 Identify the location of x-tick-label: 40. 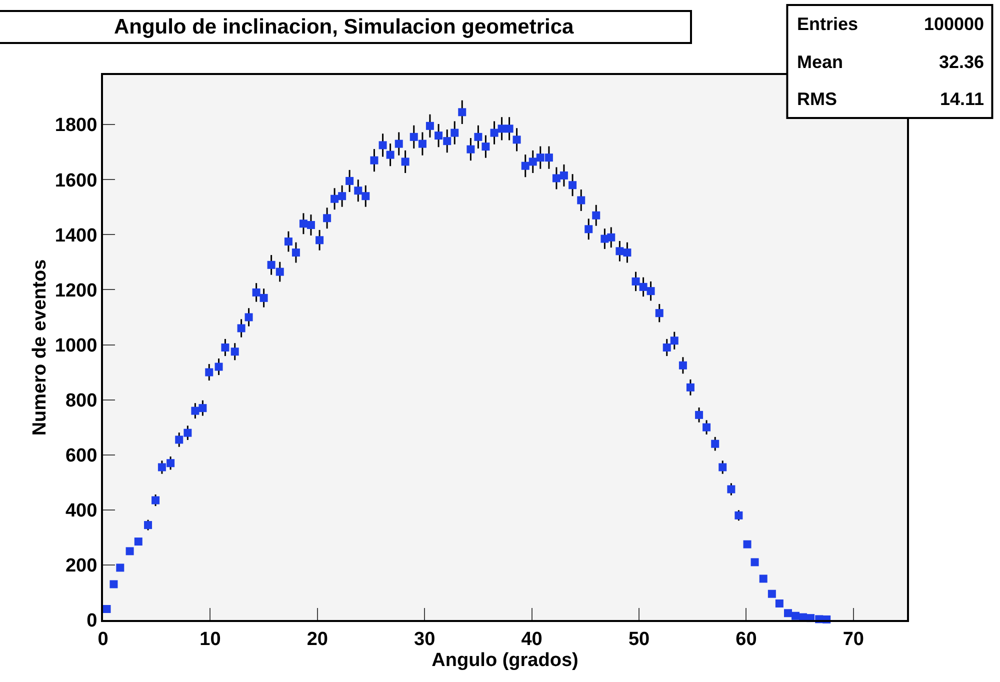
(531, 639).